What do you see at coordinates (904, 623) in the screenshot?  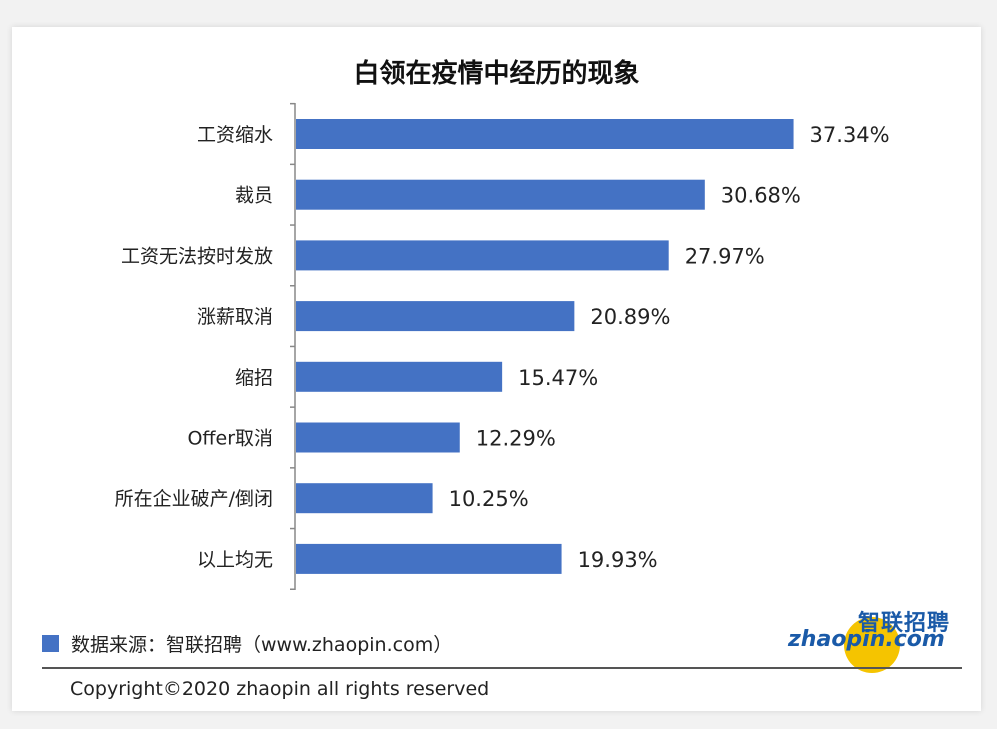 I see `logo-cn-text: 智联招聘` at bounding box center [904, 623].